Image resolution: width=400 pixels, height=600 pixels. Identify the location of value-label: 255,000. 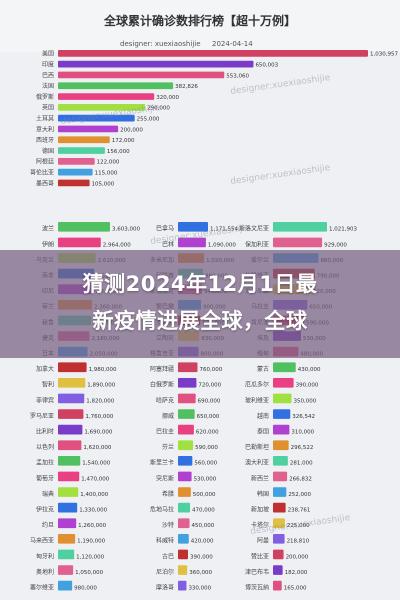
(148, 119).